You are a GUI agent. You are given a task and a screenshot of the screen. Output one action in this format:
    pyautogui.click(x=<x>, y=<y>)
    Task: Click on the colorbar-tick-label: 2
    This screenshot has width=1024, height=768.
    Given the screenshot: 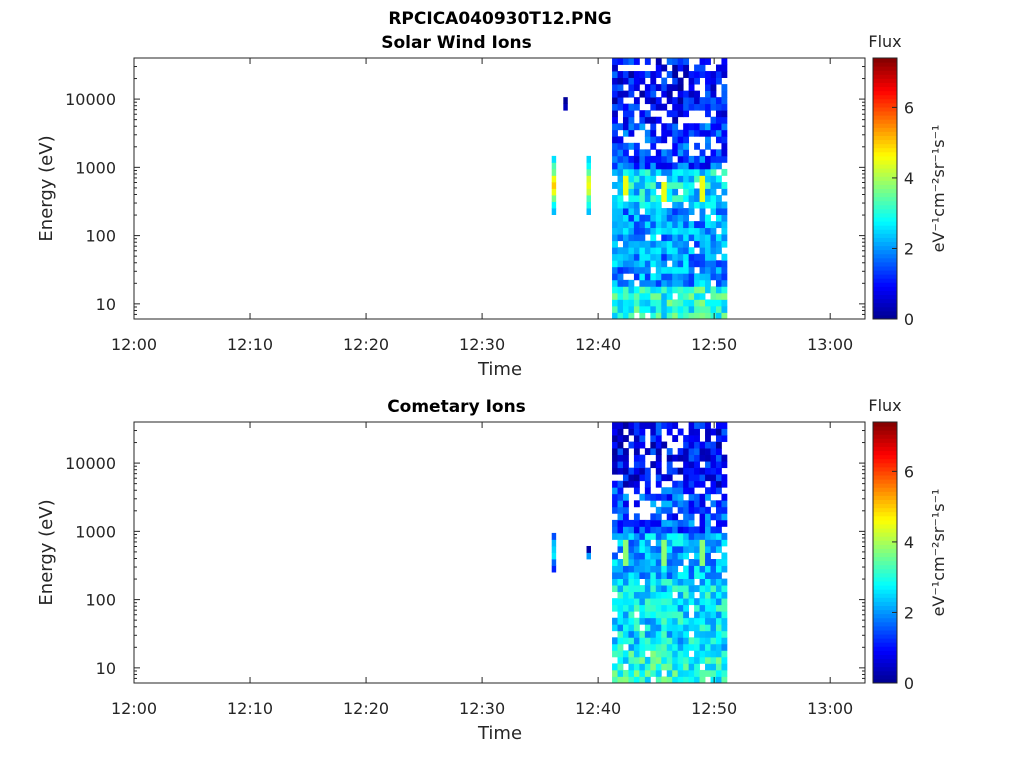 What is the action you would take?
    pyautogui.click(x=909, y=612)
    